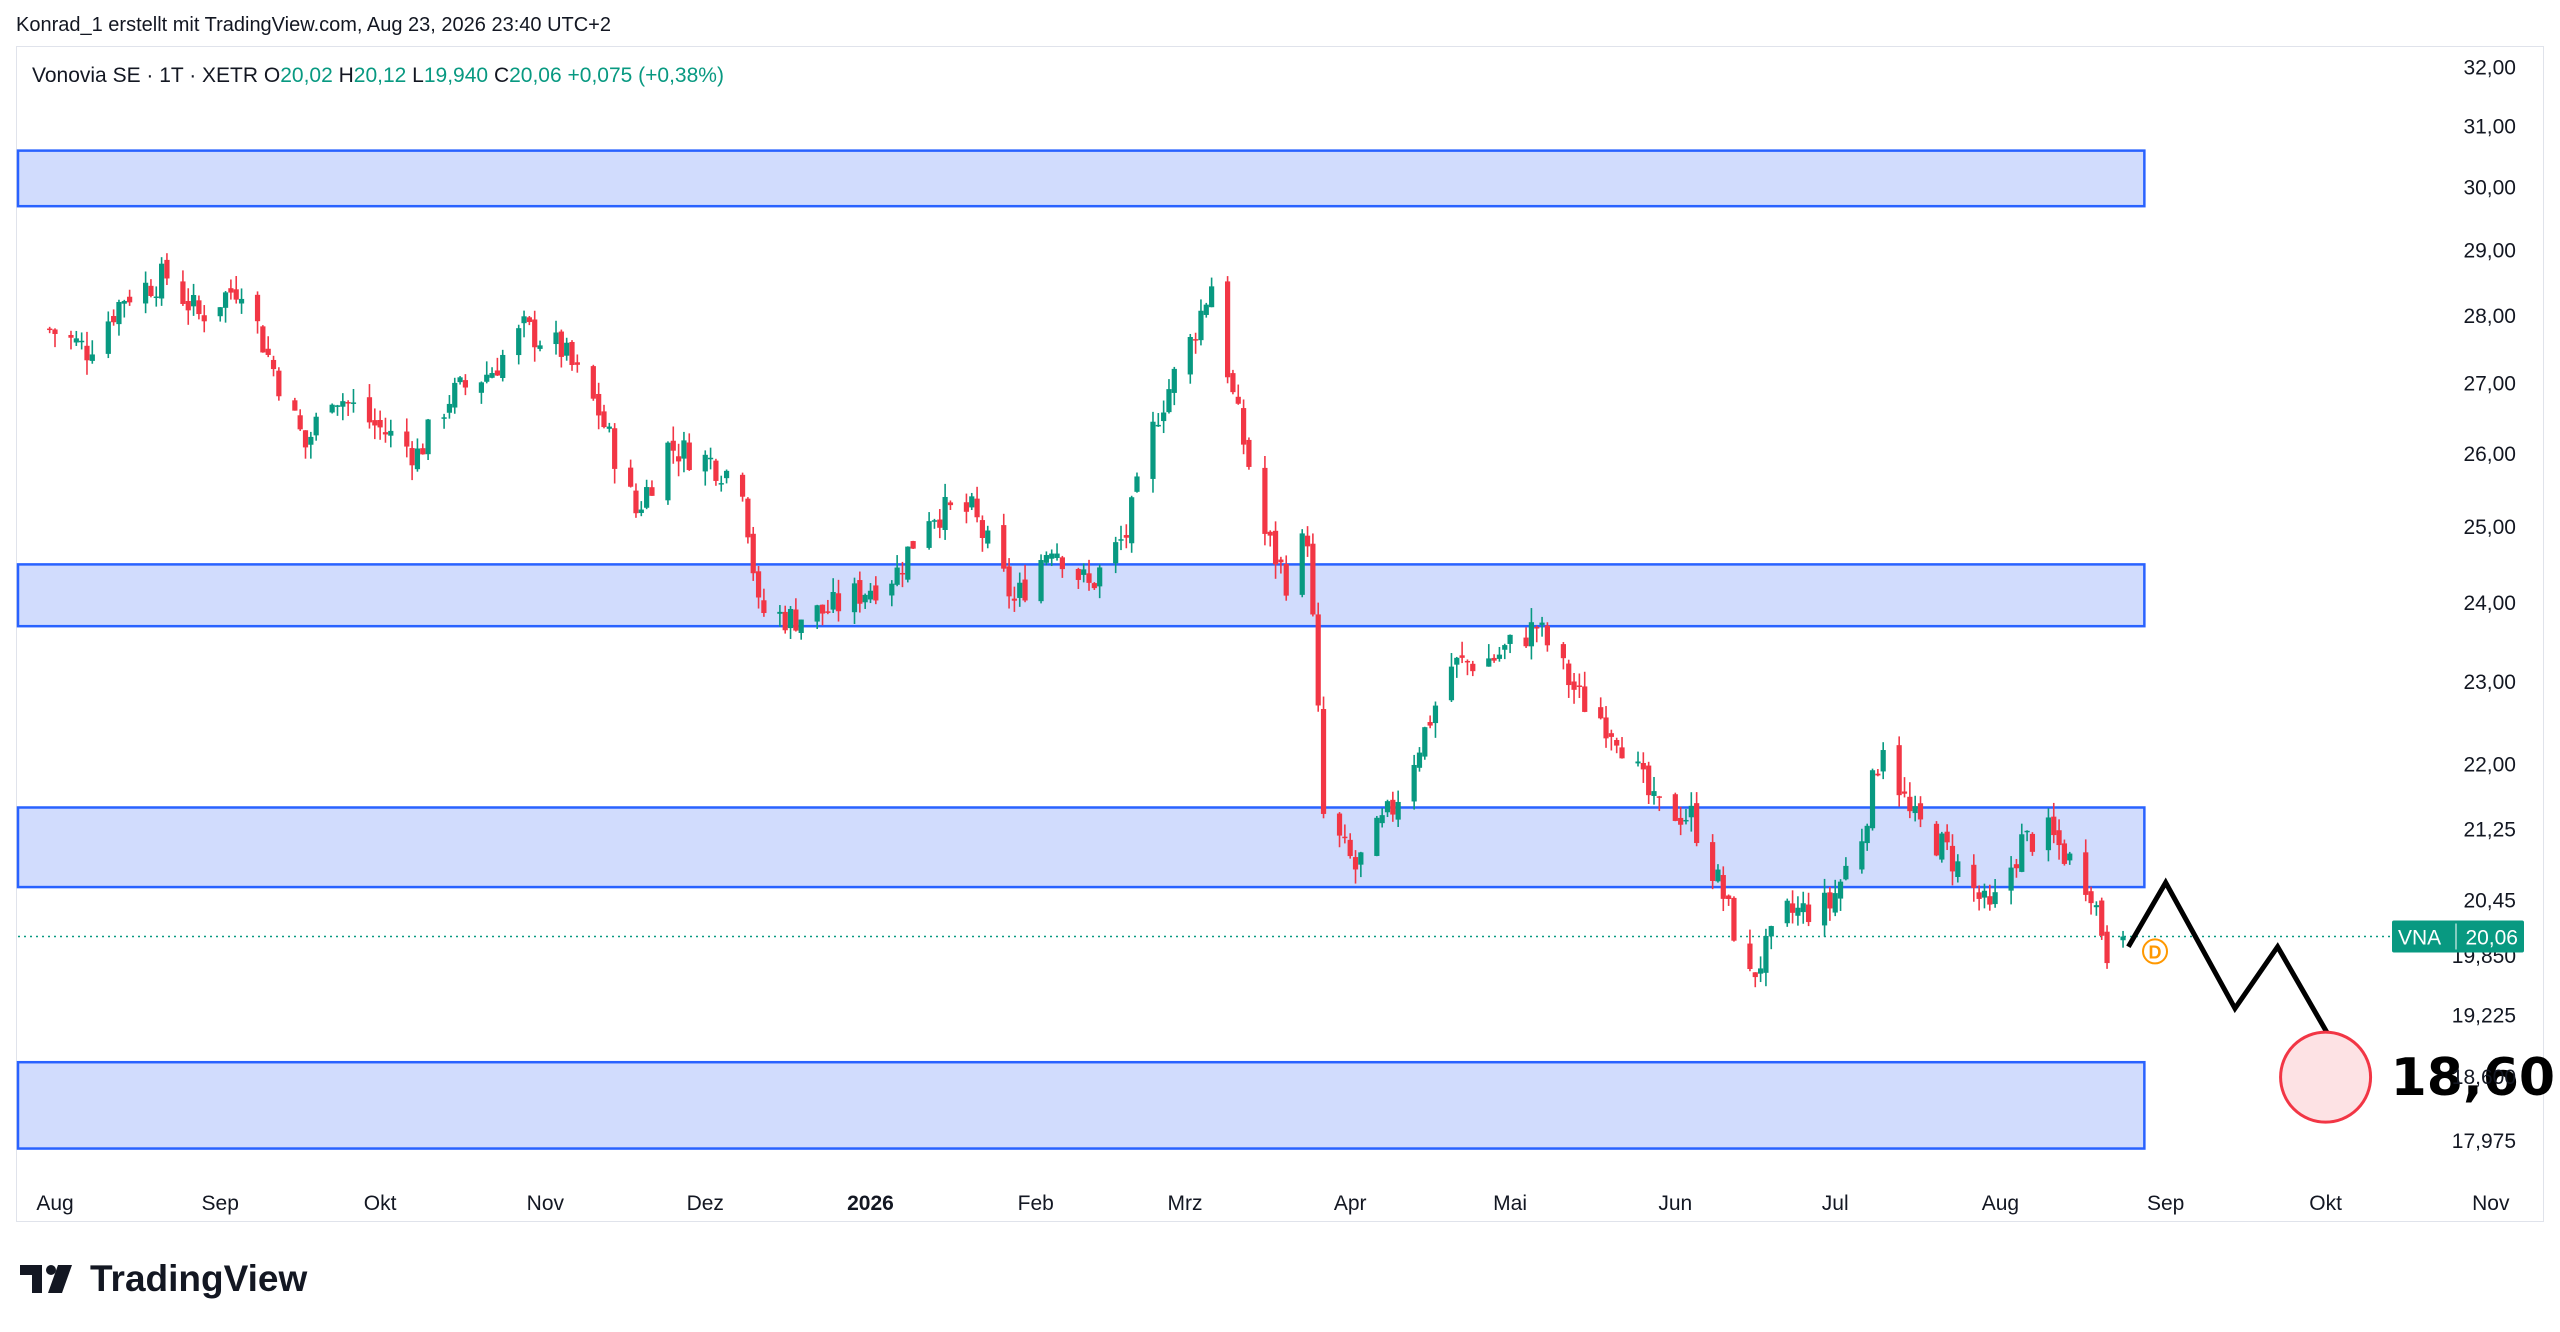 The width and height of the screenshot is (2560, 1332). Describe the element at coordinates (163, 1279) in the screenshot. I see `tradingview-logo: TradingView` at that location.